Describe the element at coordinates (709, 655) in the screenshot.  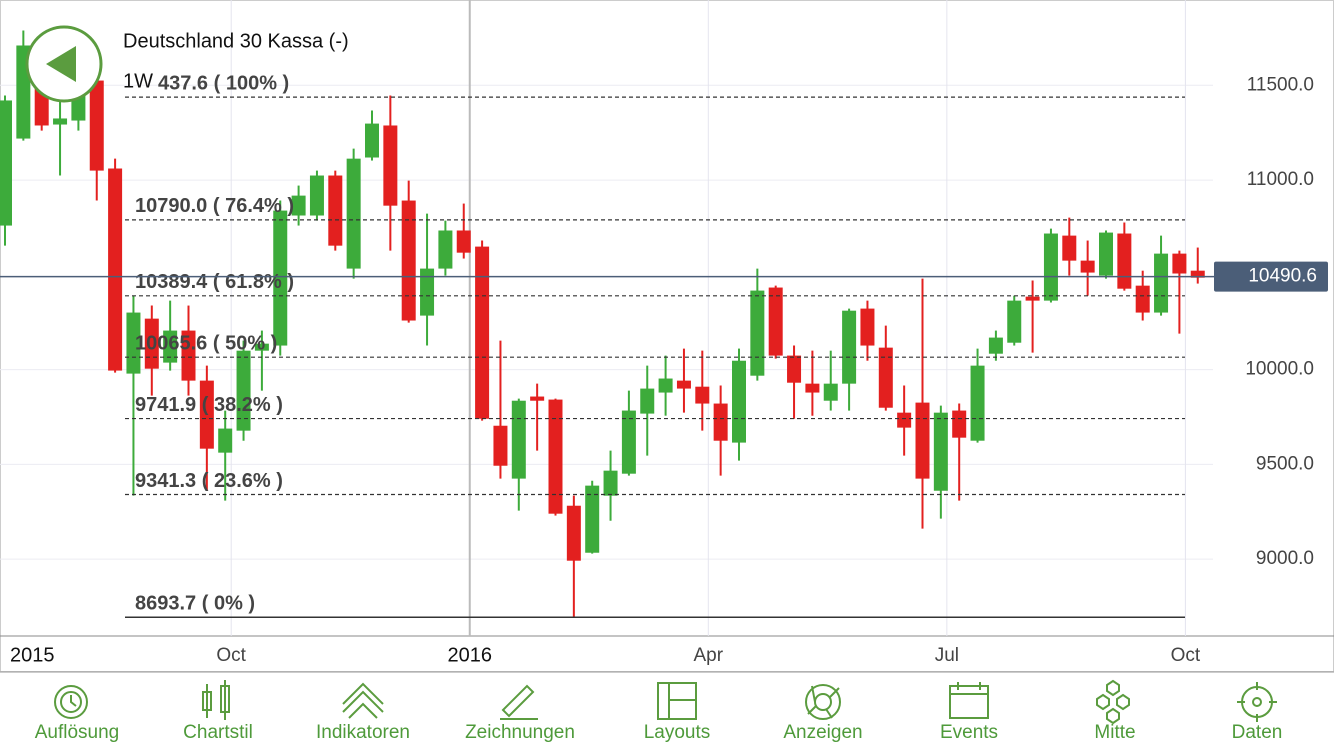
I see `x-tick-label: Apr` at that location.